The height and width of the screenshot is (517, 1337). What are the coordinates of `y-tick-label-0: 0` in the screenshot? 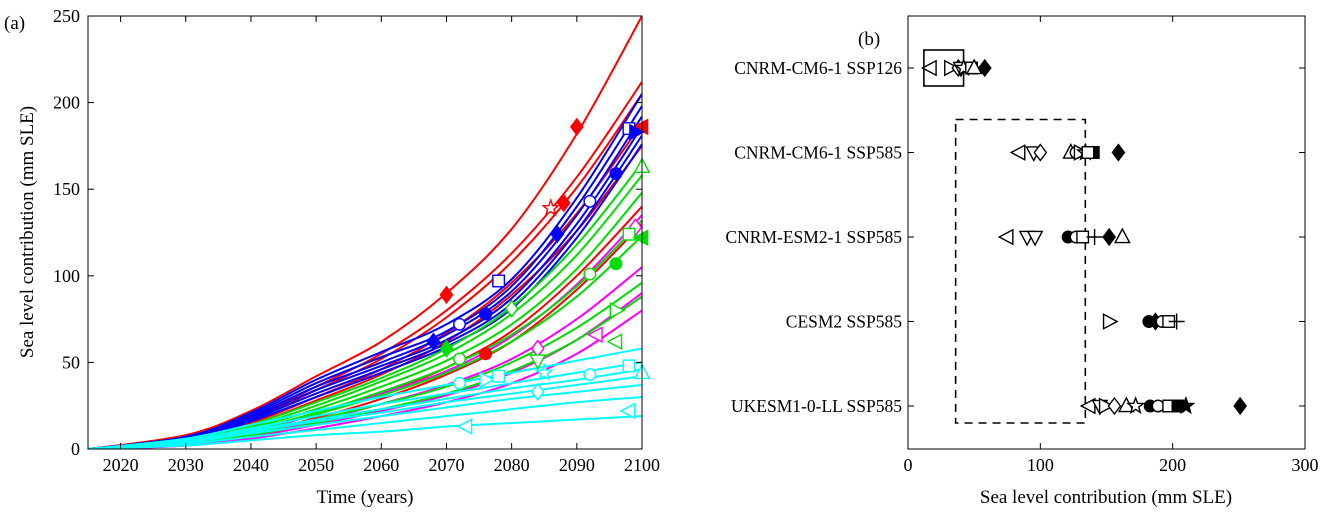 It's located at (75, 449).